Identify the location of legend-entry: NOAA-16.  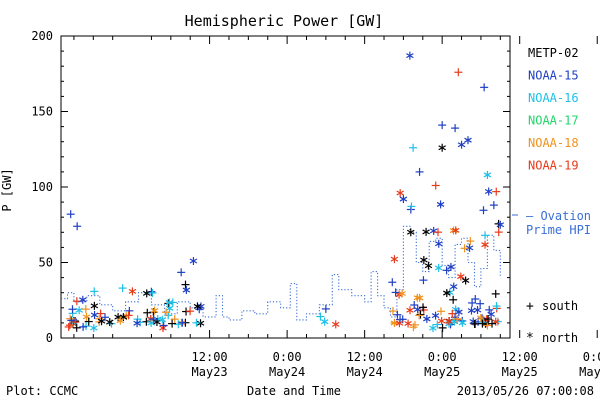
(553, 98).